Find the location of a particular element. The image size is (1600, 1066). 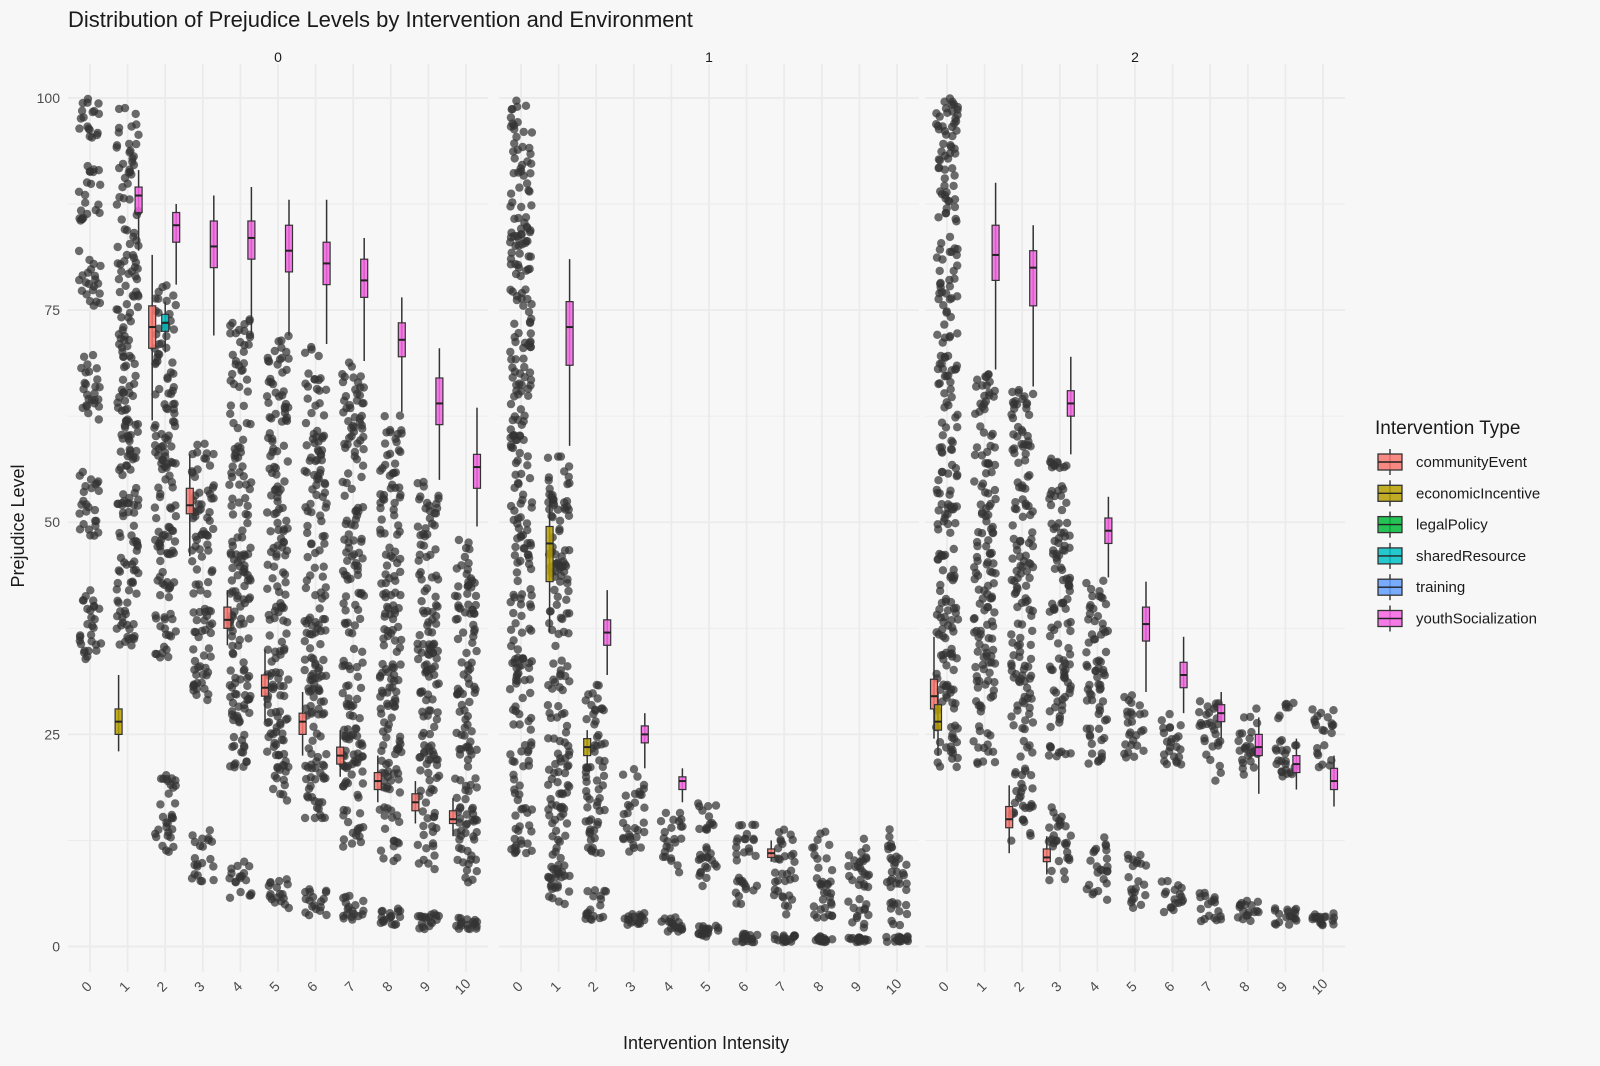

x-tick-label: 1 is located at coordinates (124, 986).